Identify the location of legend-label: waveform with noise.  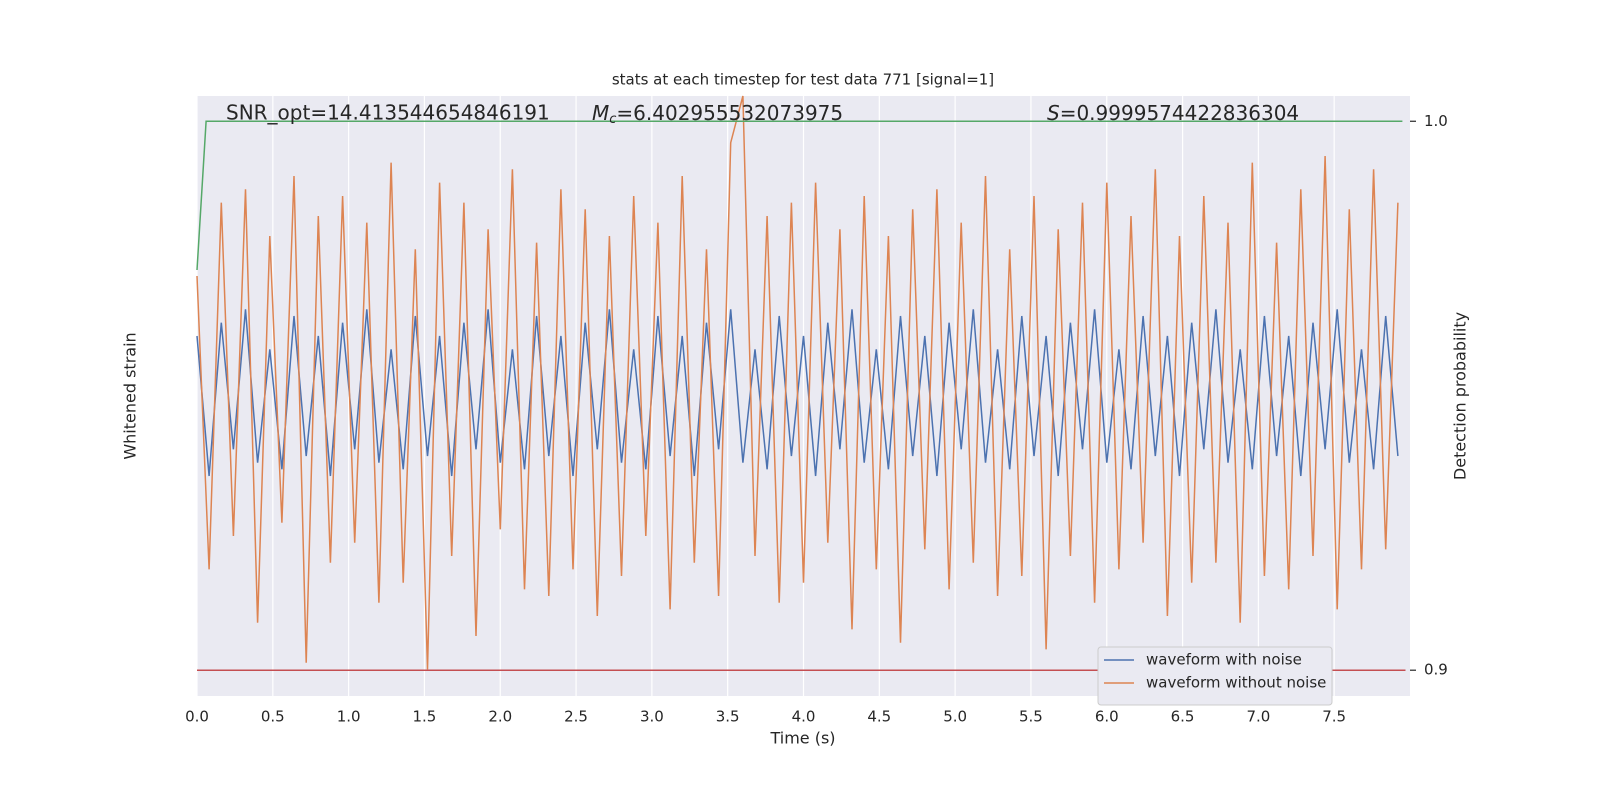
(1224, 660).